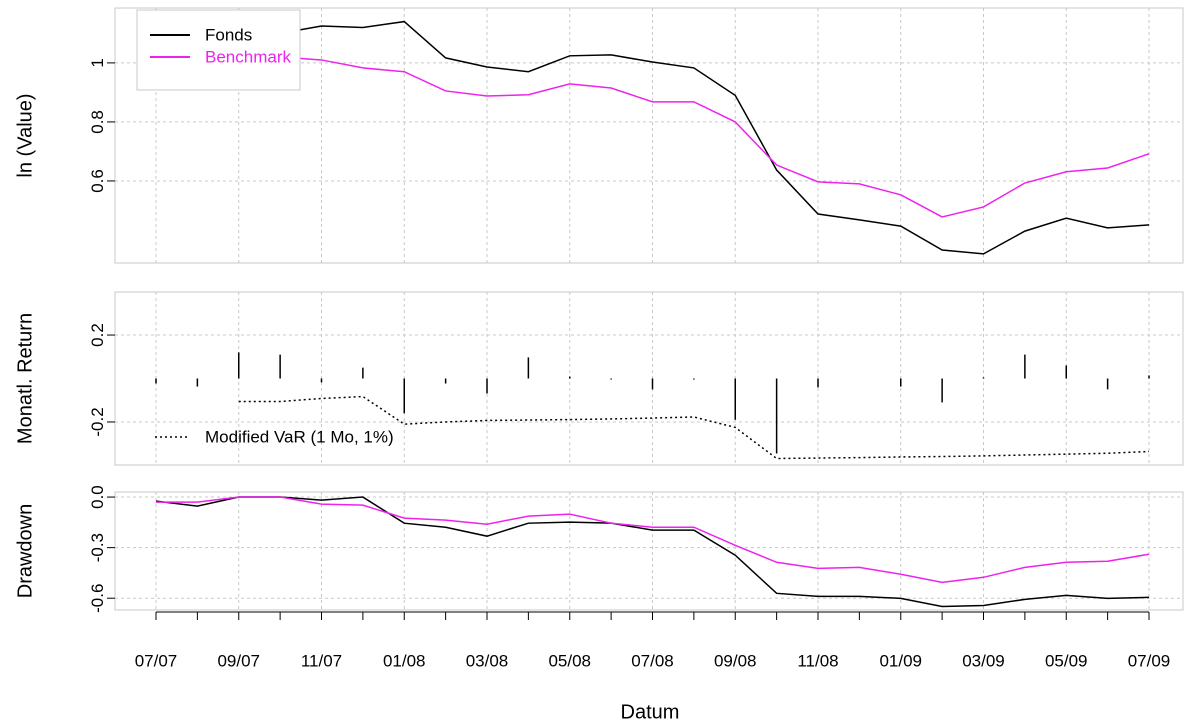 The image size is (1187, 727). I want to click on y-axis-label: Monatl. Return, so click(25, 378).